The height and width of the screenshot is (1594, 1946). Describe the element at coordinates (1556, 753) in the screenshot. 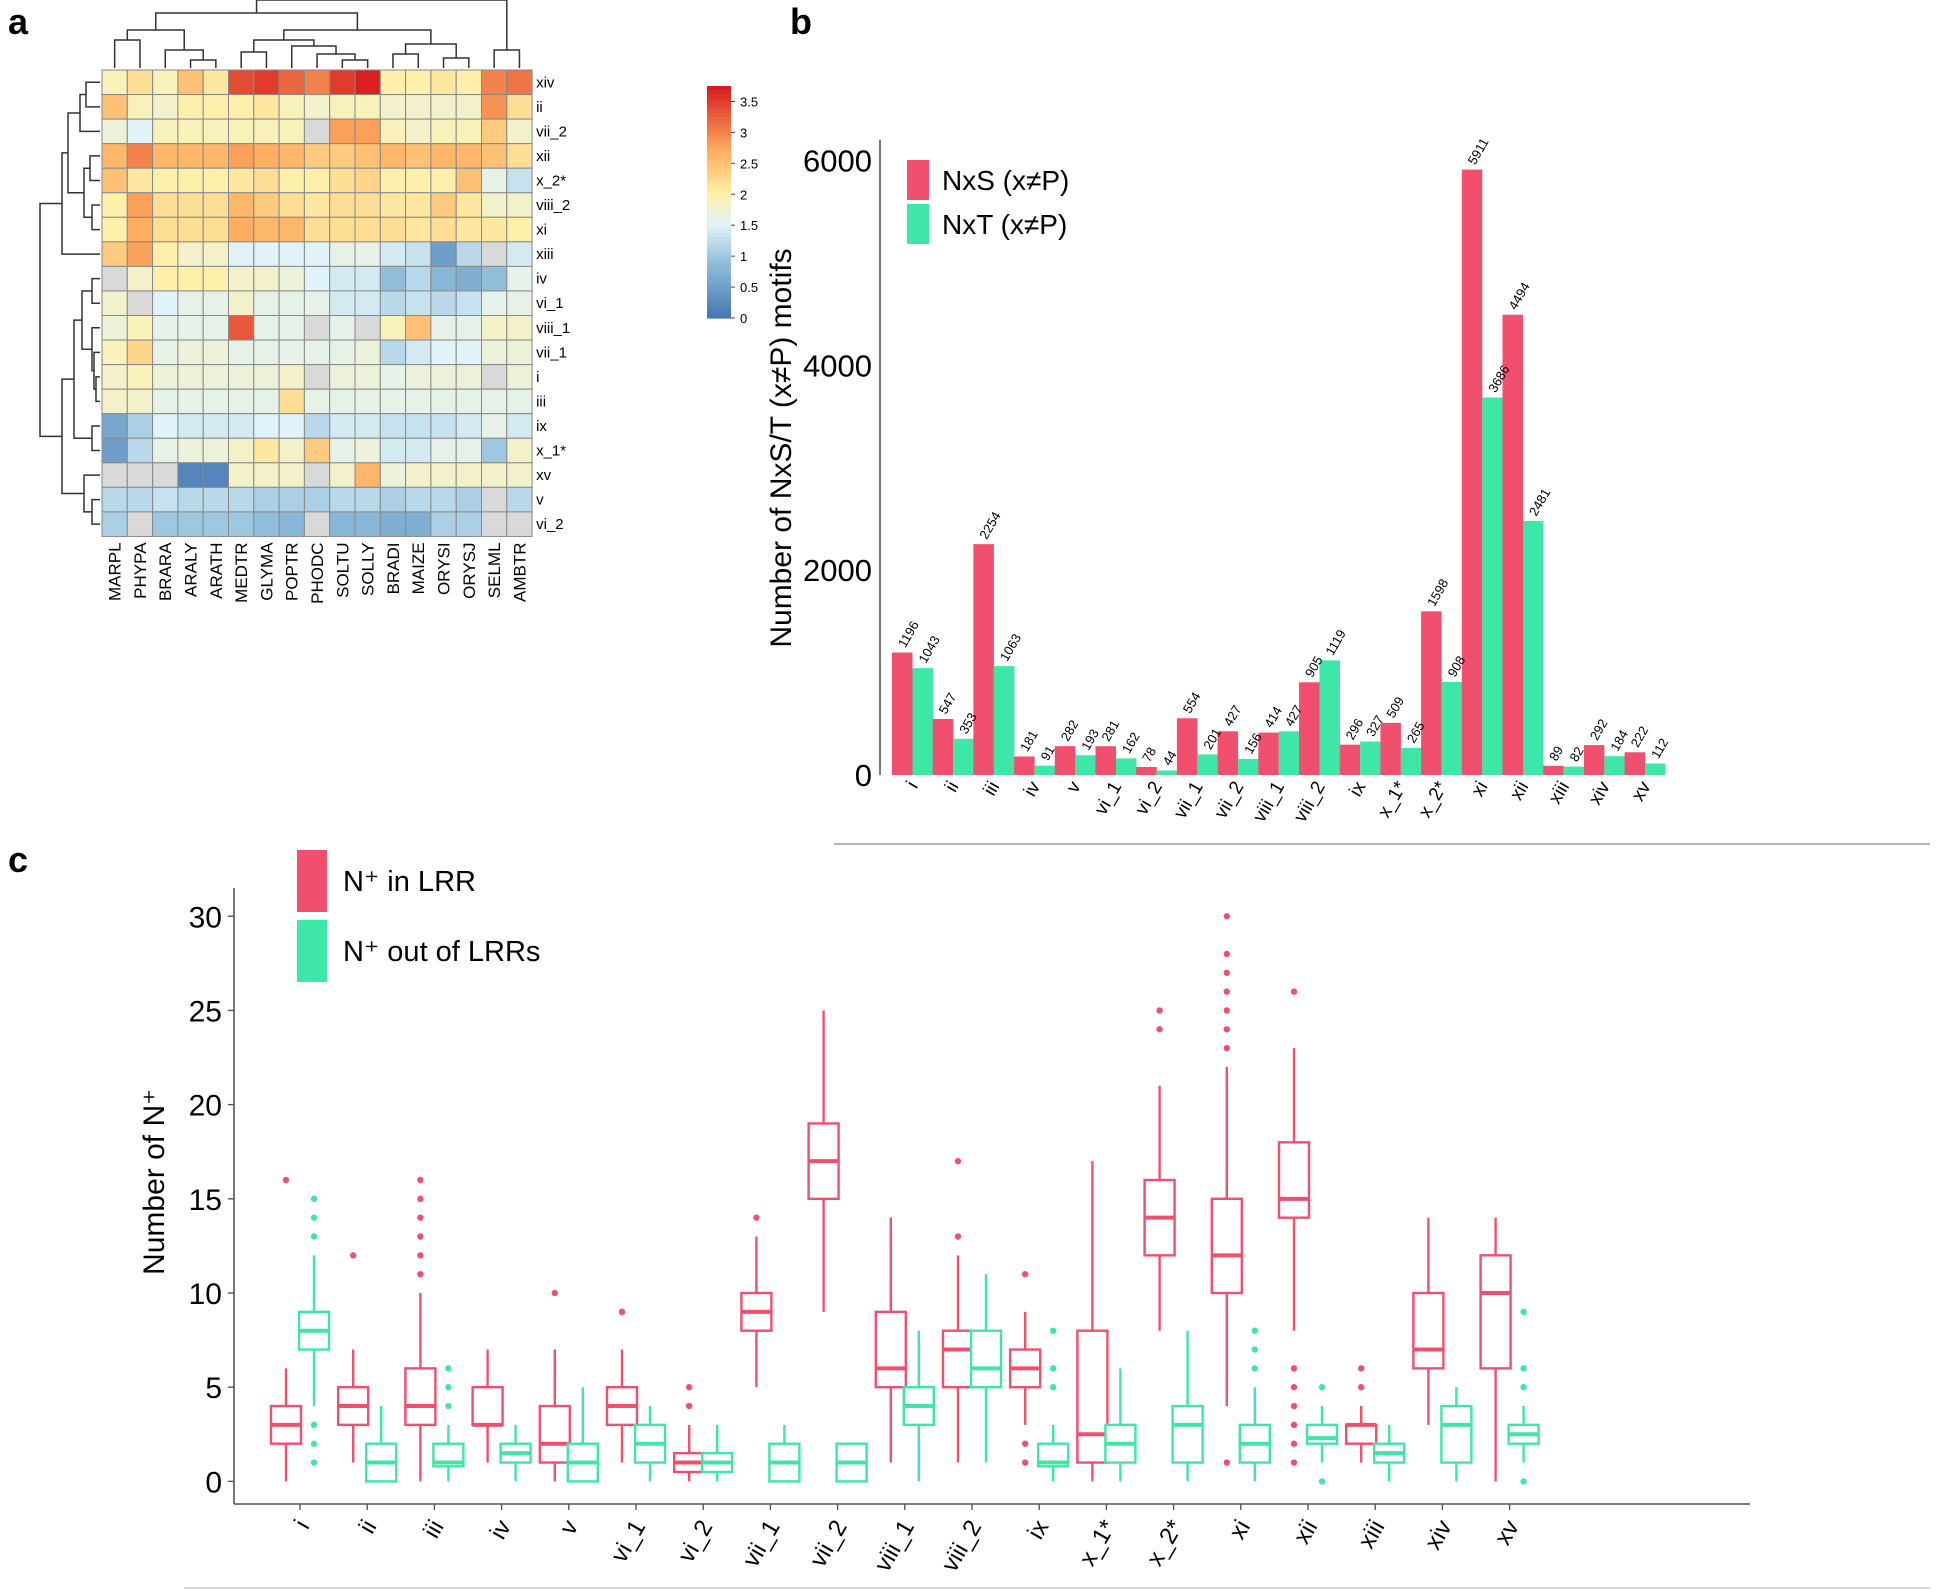

I see `bar-value-label: 89` at that location.